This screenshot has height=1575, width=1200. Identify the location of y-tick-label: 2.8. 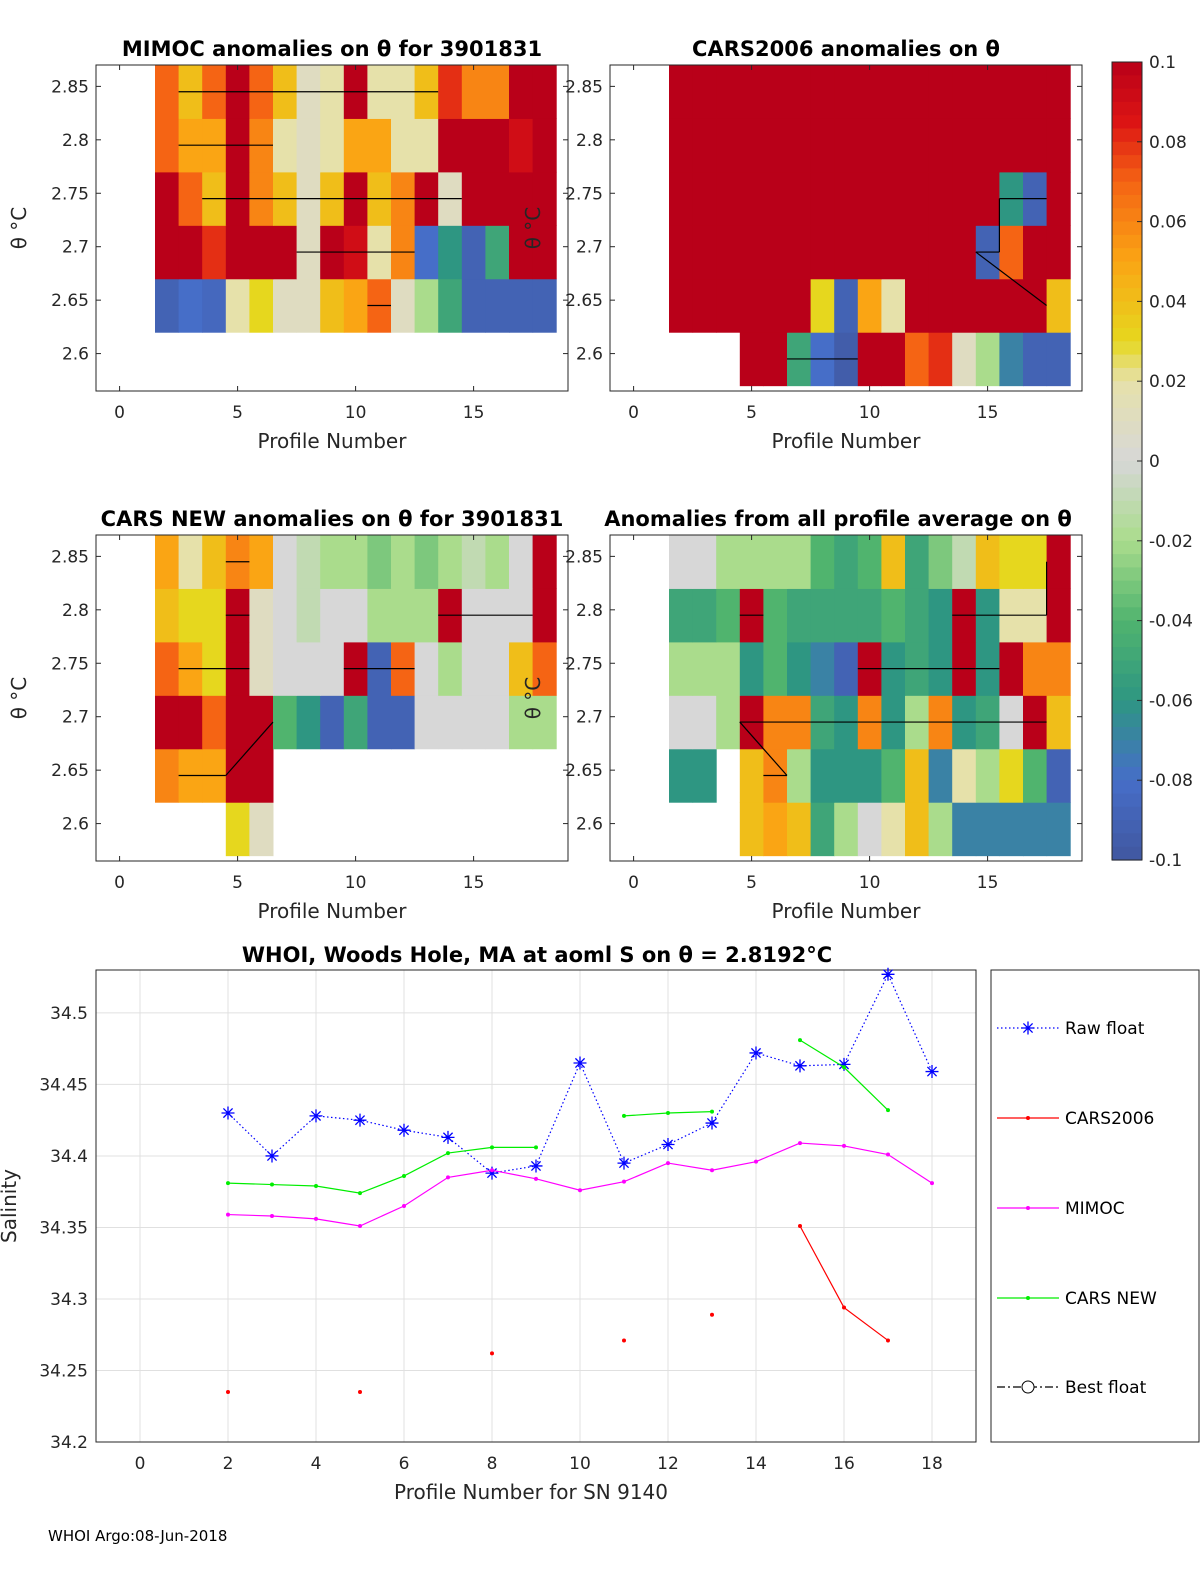
(75, 611).